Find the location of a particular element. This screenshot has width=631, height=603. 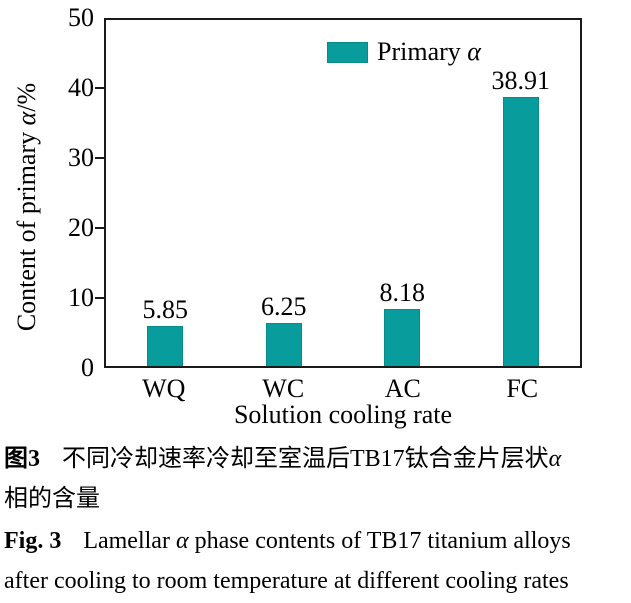

bar-group-fc: 38.91 is located at coordinates (521, 193).